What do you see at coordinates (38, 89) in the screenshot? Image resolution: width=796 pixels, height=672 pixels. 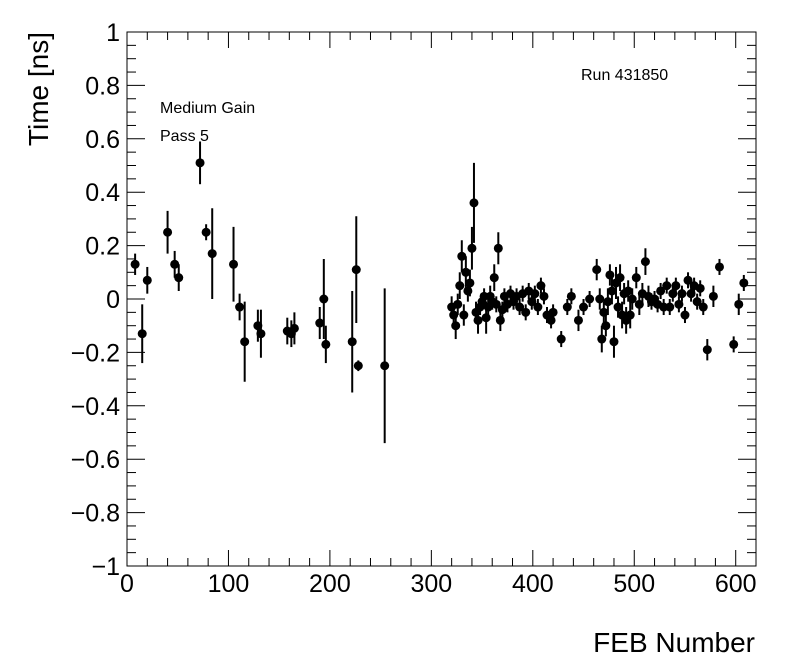 I see `y-axis-title: Time [ns]` at bounding box center [38, 89].